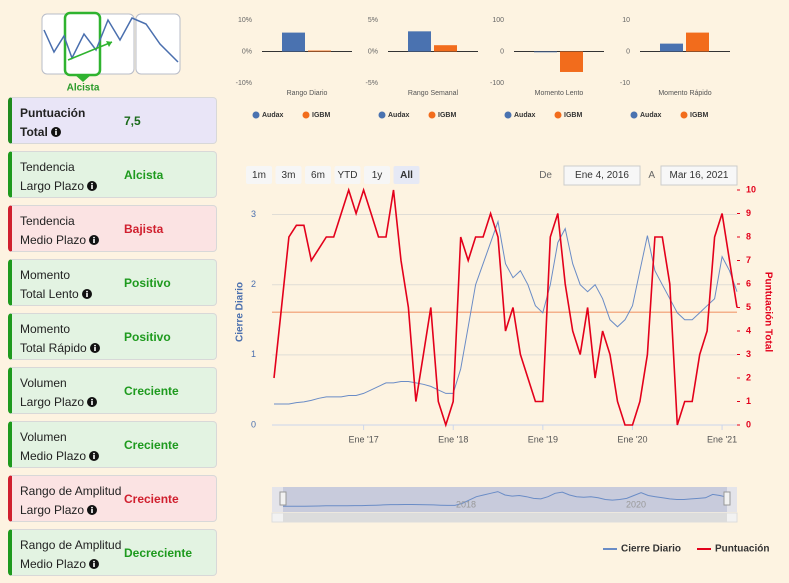  What do you see at coordinates (112, 336) in the screenshot?
I see `status-card: Momento Total Rápido Positivo` at bounding box center [112, 336].